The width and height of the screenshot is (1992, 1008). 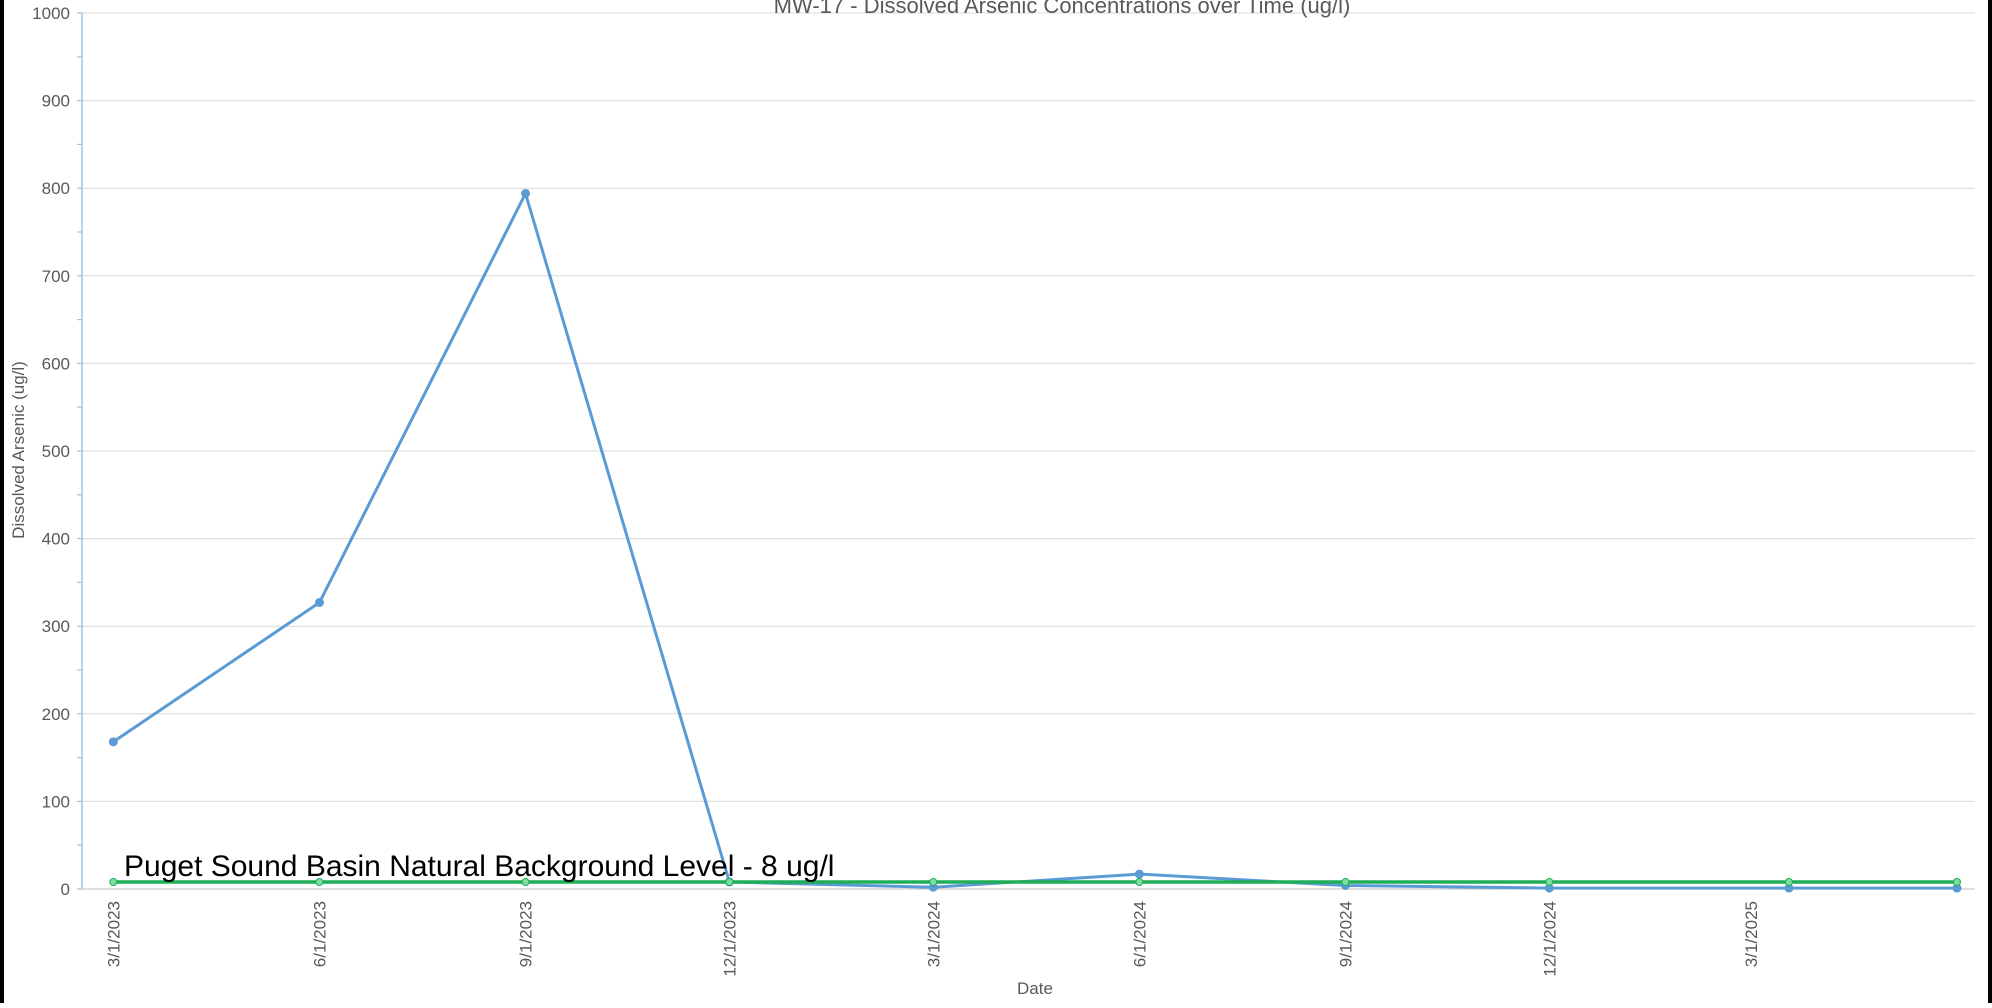 I want to click on y-tick-label: 500, so click(x=56, y=451).